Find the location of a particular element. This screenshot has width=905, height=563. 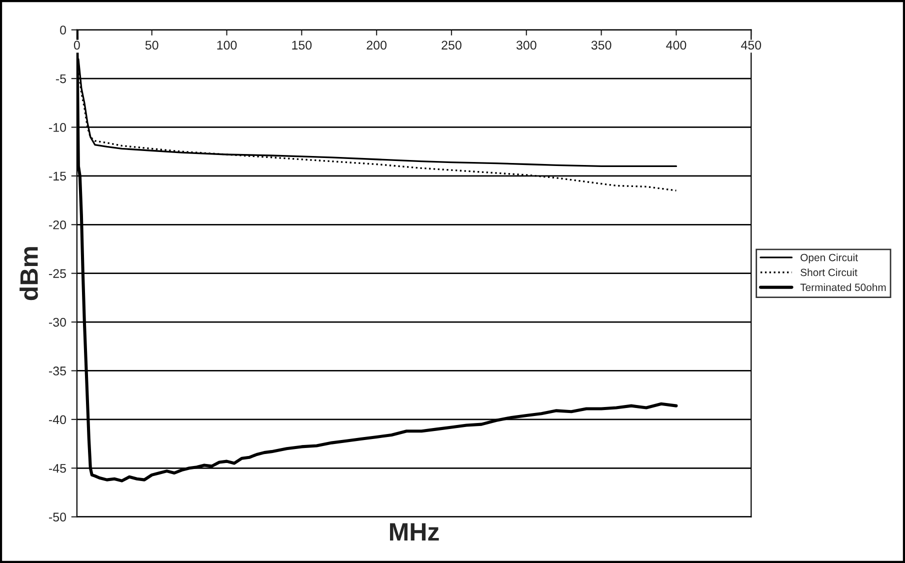

x-tick-label: 100 is located at coordinates (227, 45).